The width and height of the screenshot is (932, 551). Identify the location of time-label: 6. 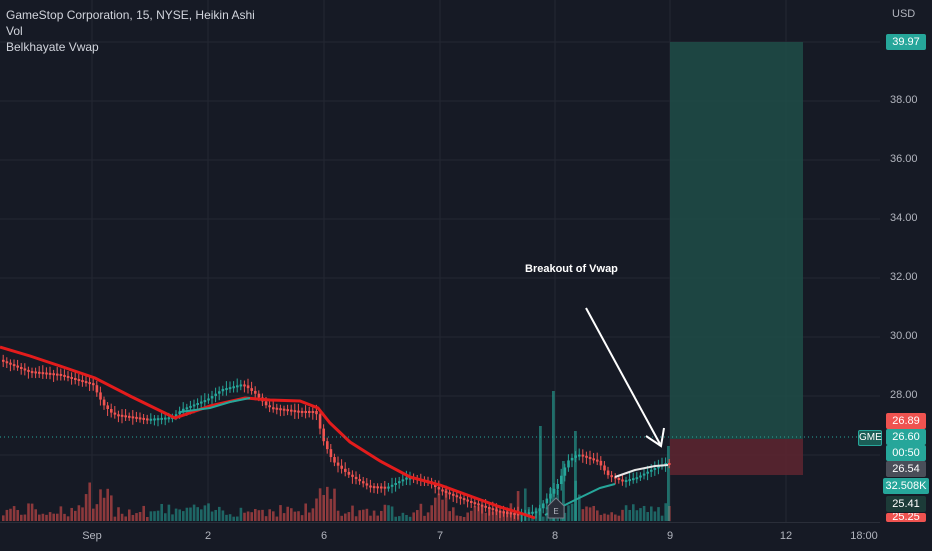
(324, 536).